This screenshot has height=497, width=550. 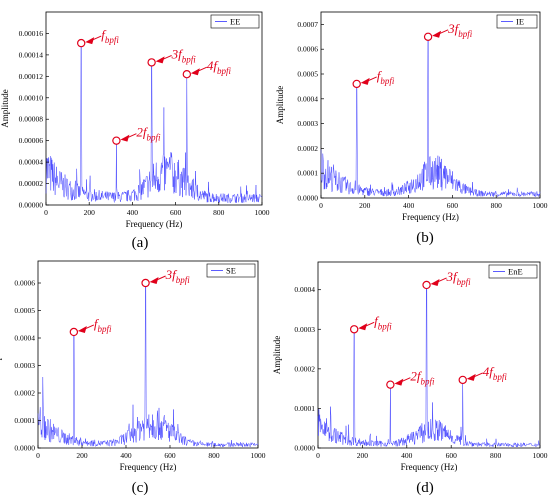 What do you see at coordinates (38, 455) in the screenshot?
I see `x-tick-label: 0` at bounding box center [38, 455].